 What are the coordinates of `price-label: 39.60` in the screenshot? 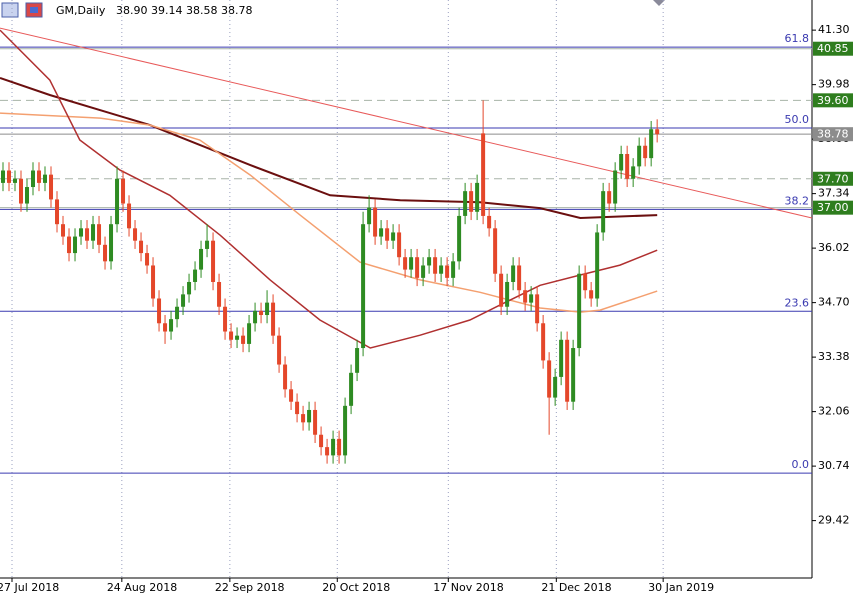 It's located at (833, 100).